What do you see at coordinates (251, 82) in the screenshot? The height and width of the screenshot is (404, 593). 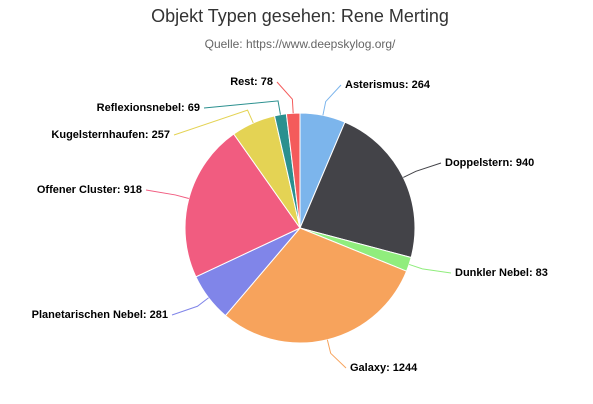 I see `data-label: Rest: 78` at bounding box center [251, 82].